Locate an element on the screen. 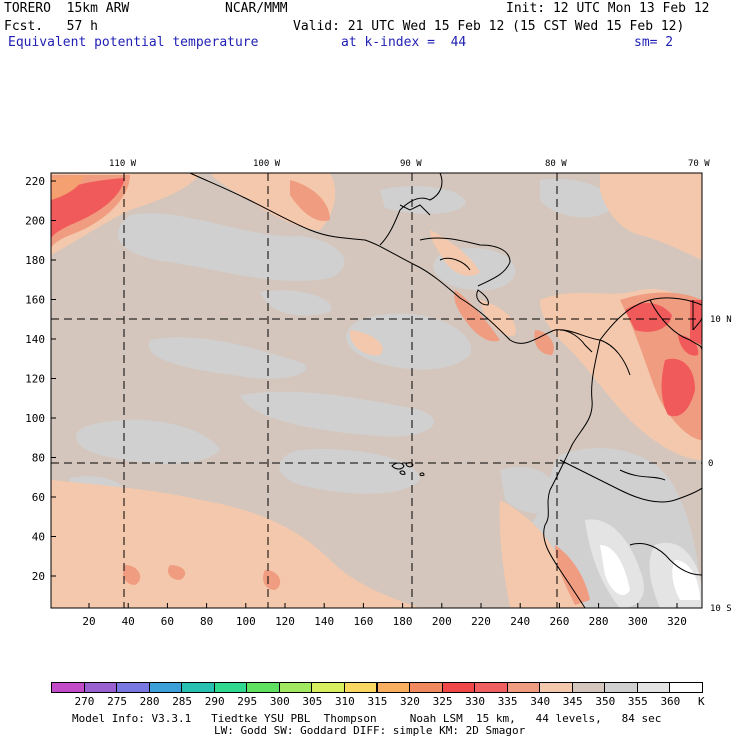 The height and width of the screenshot is (740, 740). x-tick-label: 140 is located at coordinates (324, 621).